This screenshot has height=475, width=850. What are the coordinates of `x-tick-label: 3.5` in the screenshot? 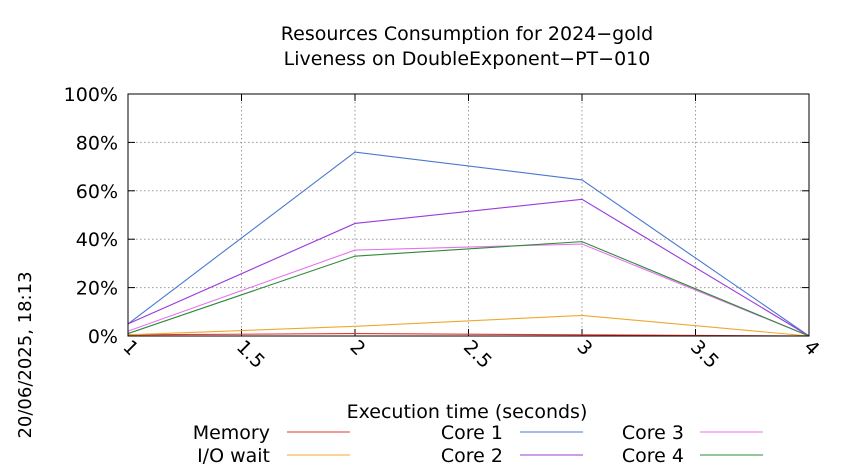 It's located at (704, 354).